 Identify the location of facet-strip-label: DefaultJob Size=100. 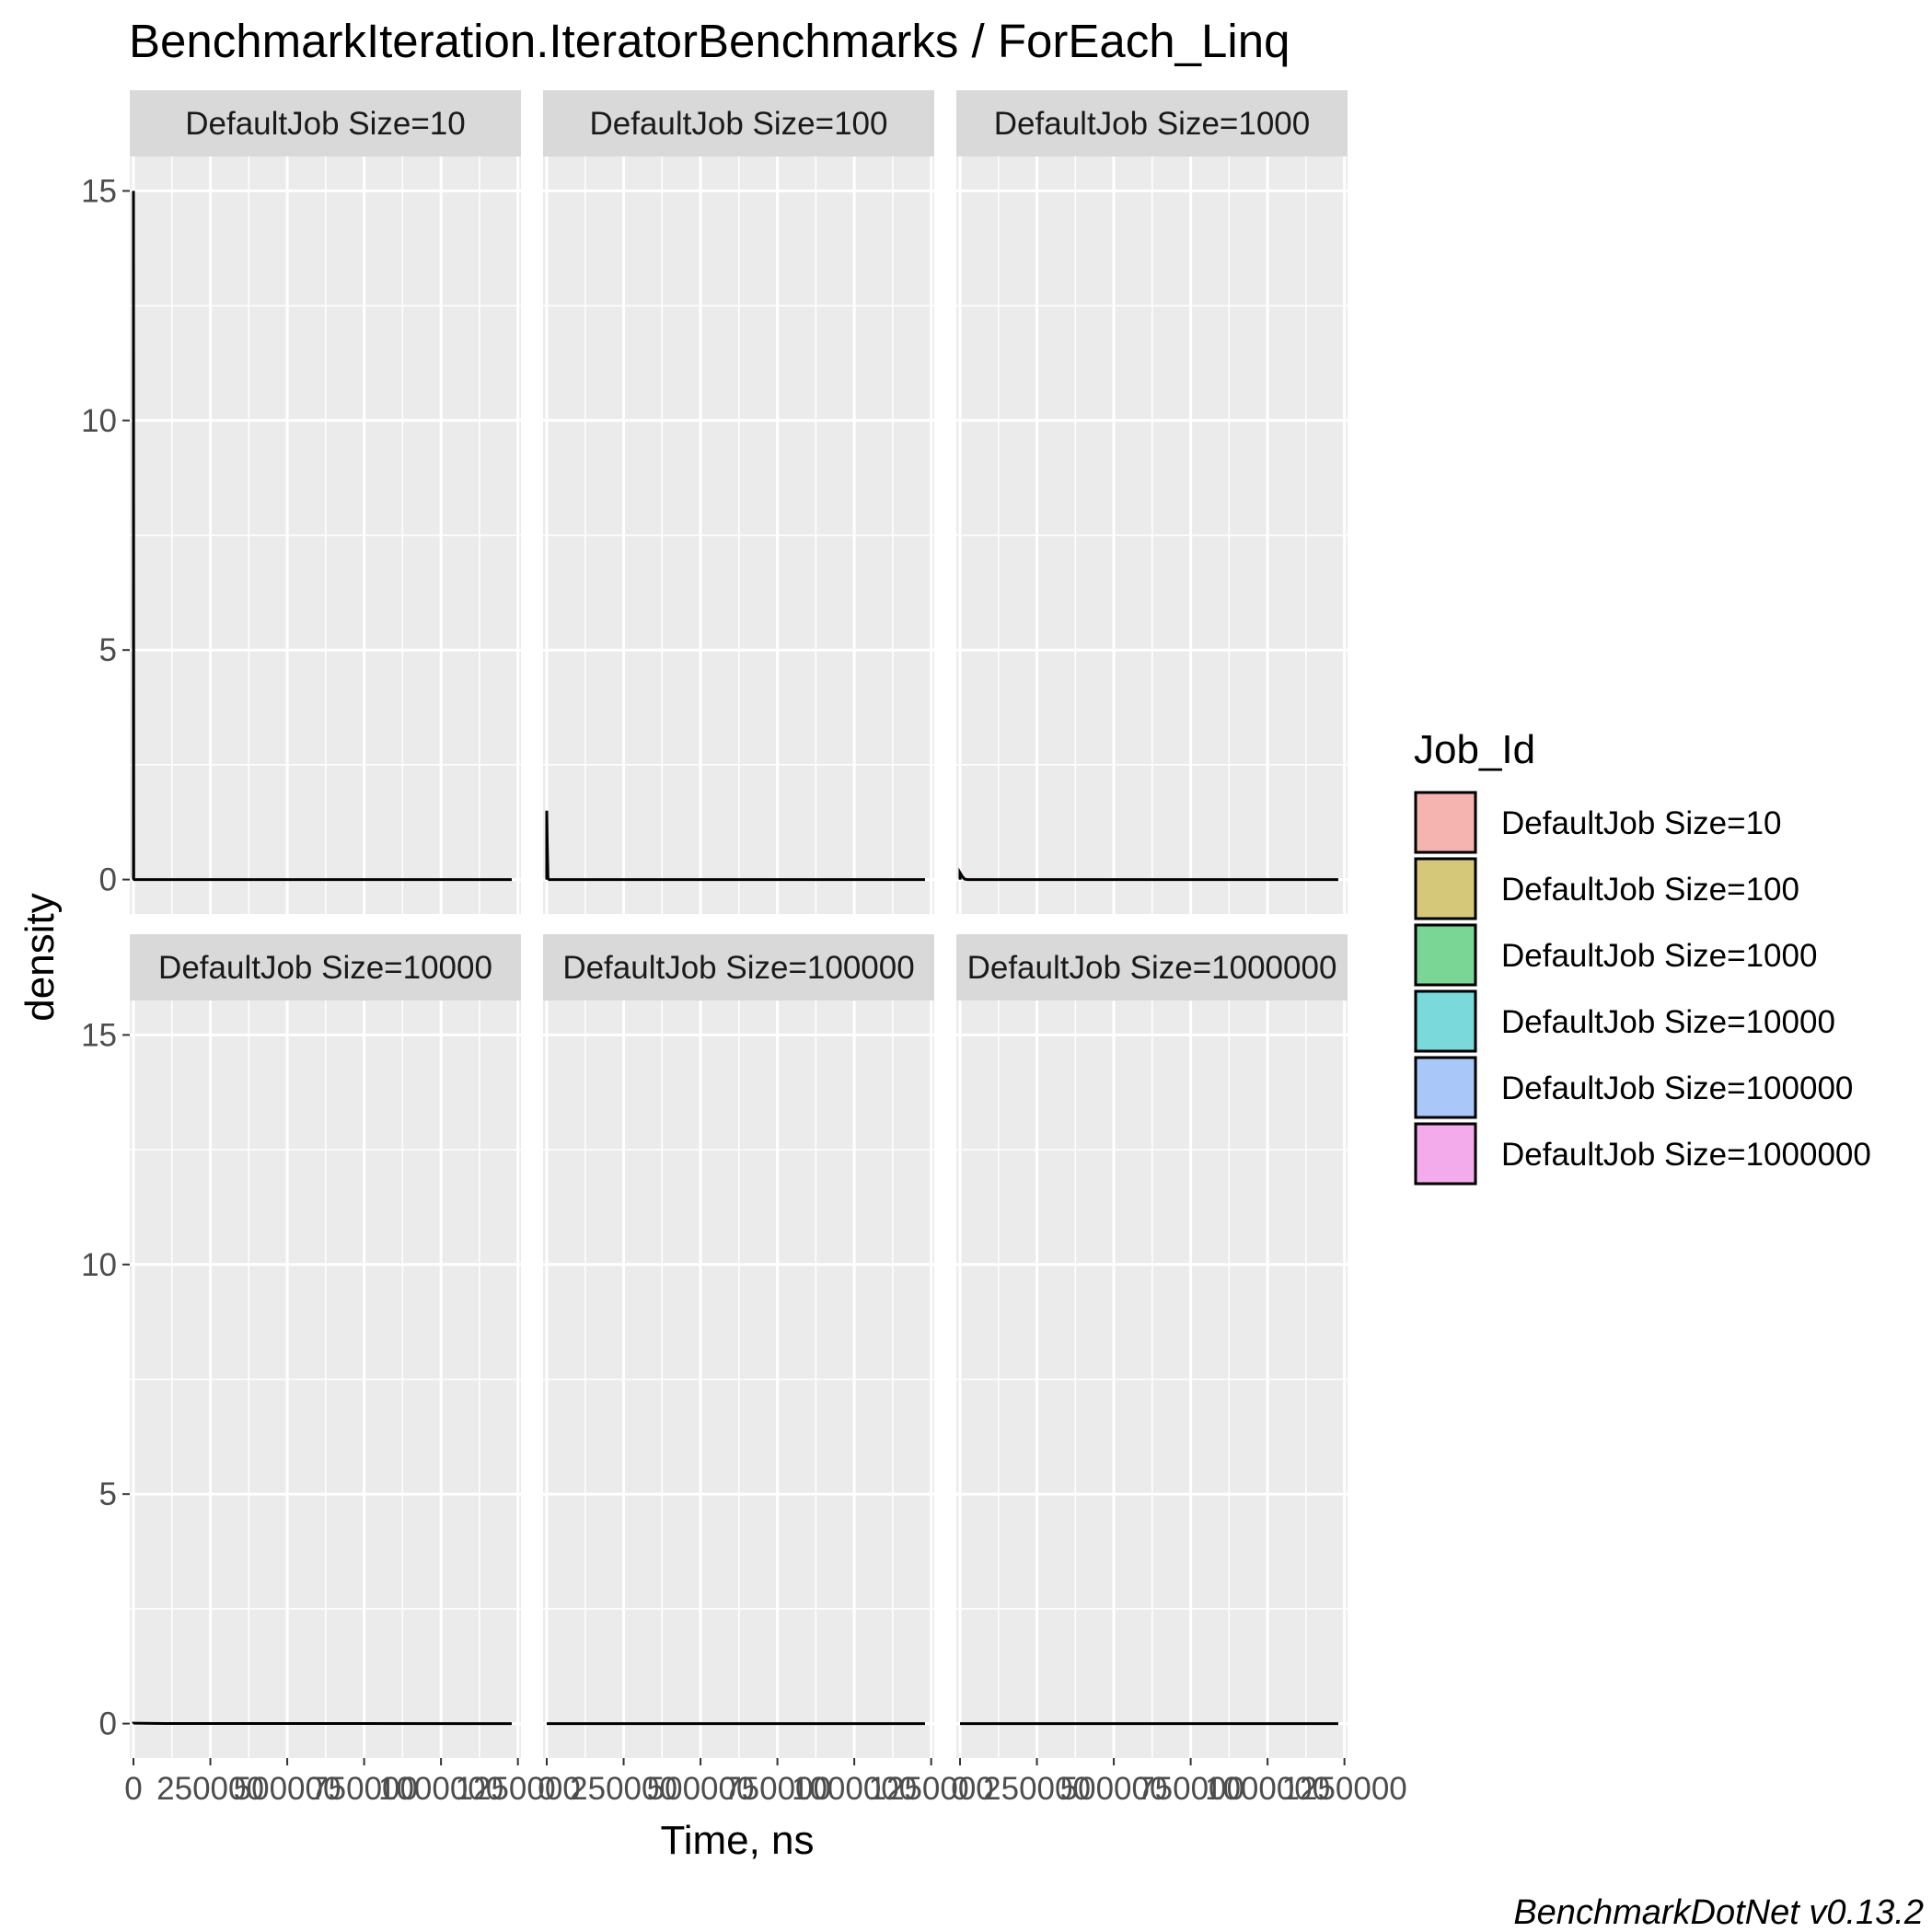
(739, 124).